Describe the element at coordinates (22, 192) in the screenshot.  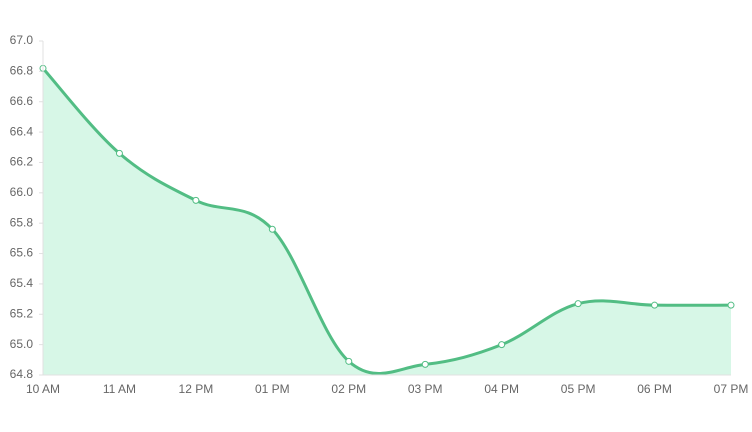
I see `y-tick-label: 66.0` at that location.